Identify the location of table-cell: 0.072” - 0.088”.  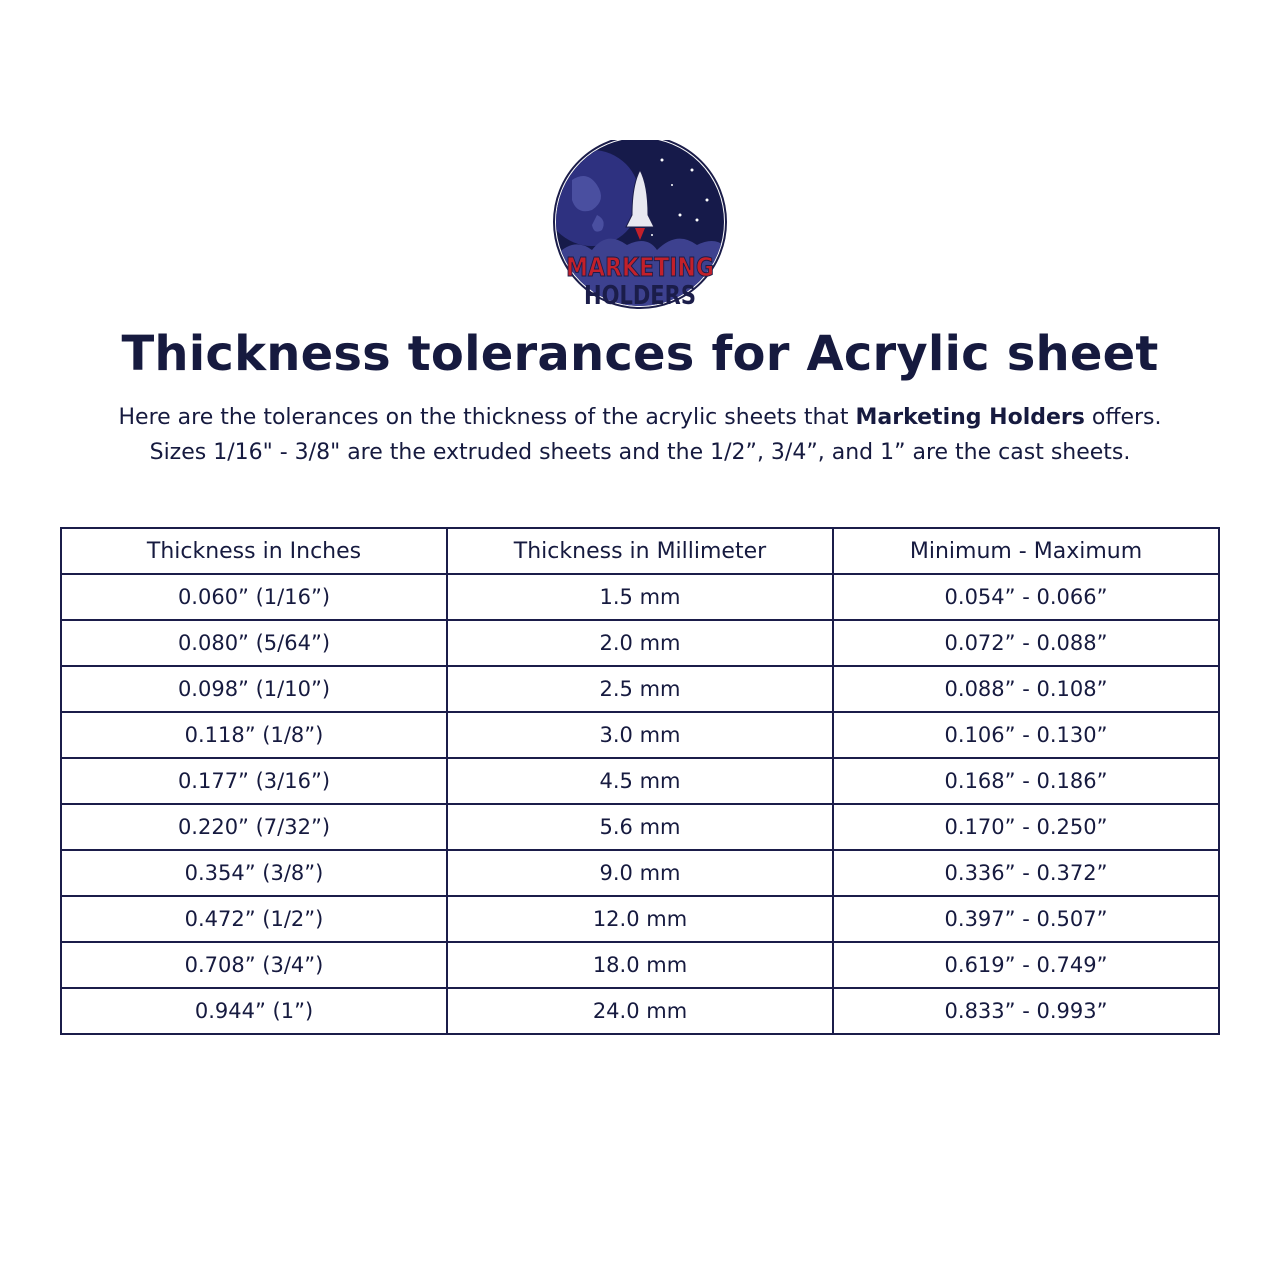
(1026, 643).